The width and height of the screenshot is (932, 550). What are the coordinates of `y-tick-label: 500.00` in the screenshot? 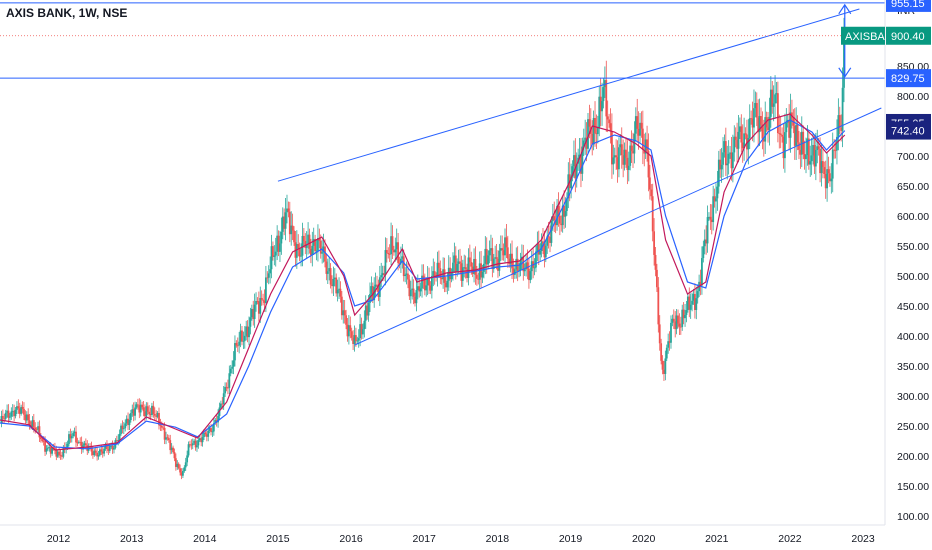 It's located at (913, 277).